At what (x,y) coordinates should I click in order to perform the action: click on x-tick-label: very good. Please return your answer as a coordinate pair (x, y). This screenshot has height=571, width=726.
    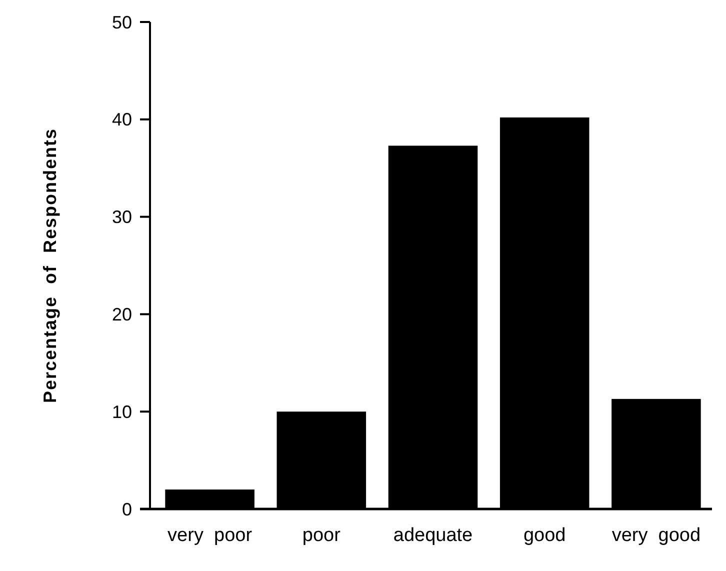
    Looking at the image, I should click on (656, 535).